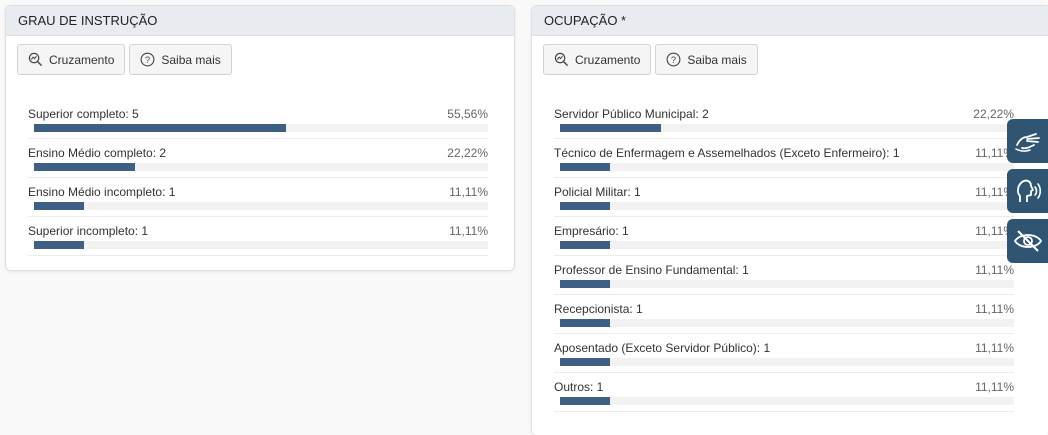  What do you see at coordinates (784, 383) in the screenshot?
I see `list-item-header: Outros: 1 11,11%` at bounding box center [784, 383].